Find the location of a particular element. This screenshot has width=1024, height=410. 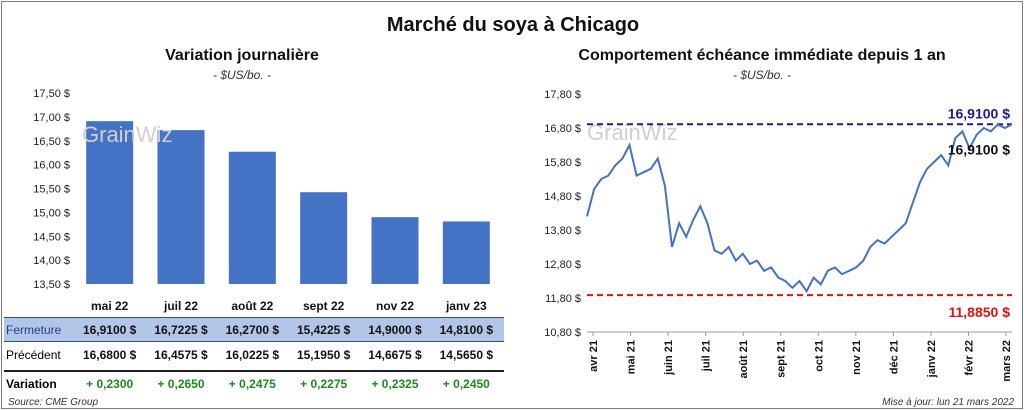

bar-y-tick: 13,50 $ is located at coordinates (51, 285).